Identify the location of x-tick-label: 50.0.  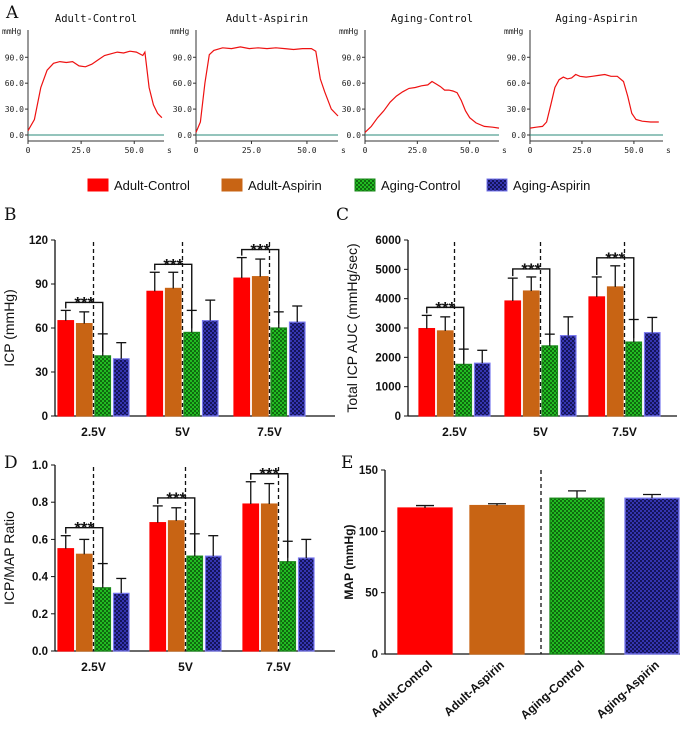
(633, 150).